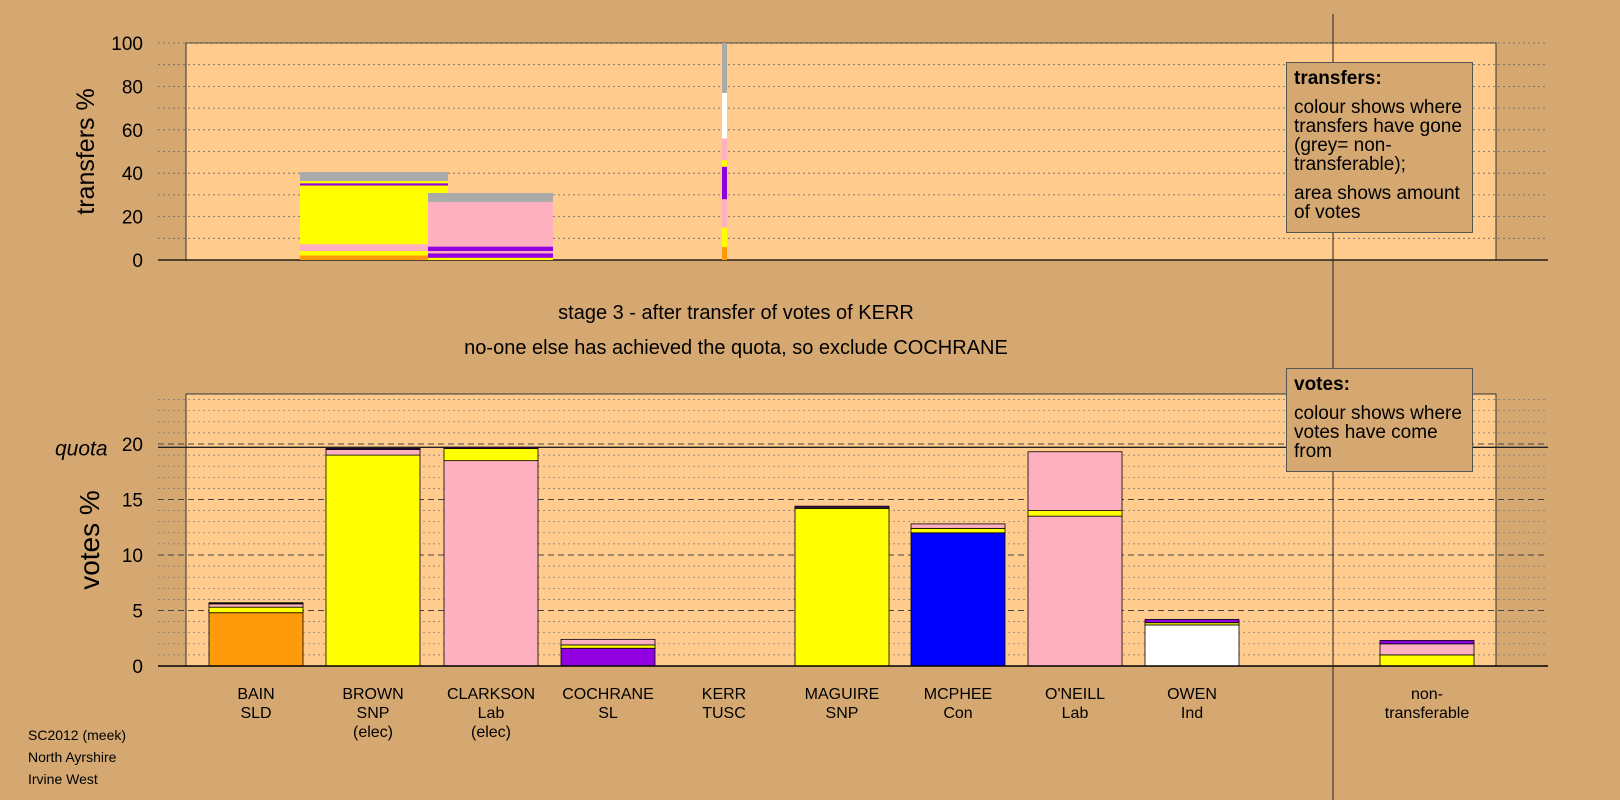 Image resolution: width=1620 pixels, height=800 pixels. I want to click on candidate-party-label: TUSC, so click(724, 713).